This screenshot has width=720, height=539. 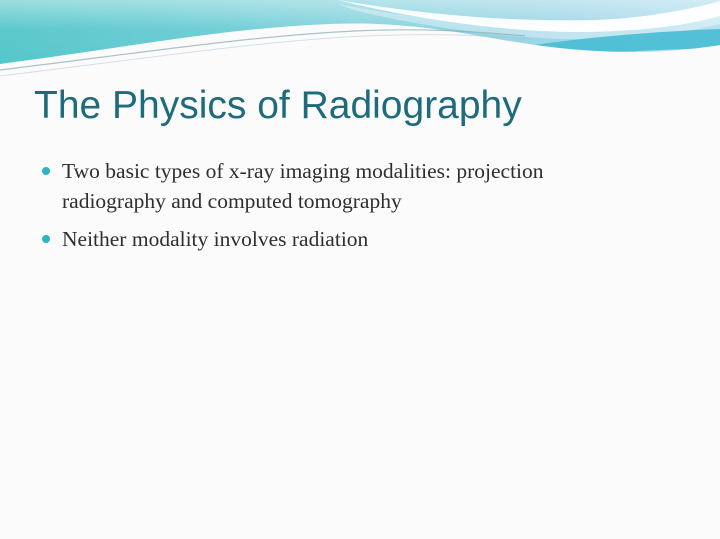 What do you see at coordinates (529, 16) in the screenshot?
I see `wave-ribbon` at bounding box center [529, 16].